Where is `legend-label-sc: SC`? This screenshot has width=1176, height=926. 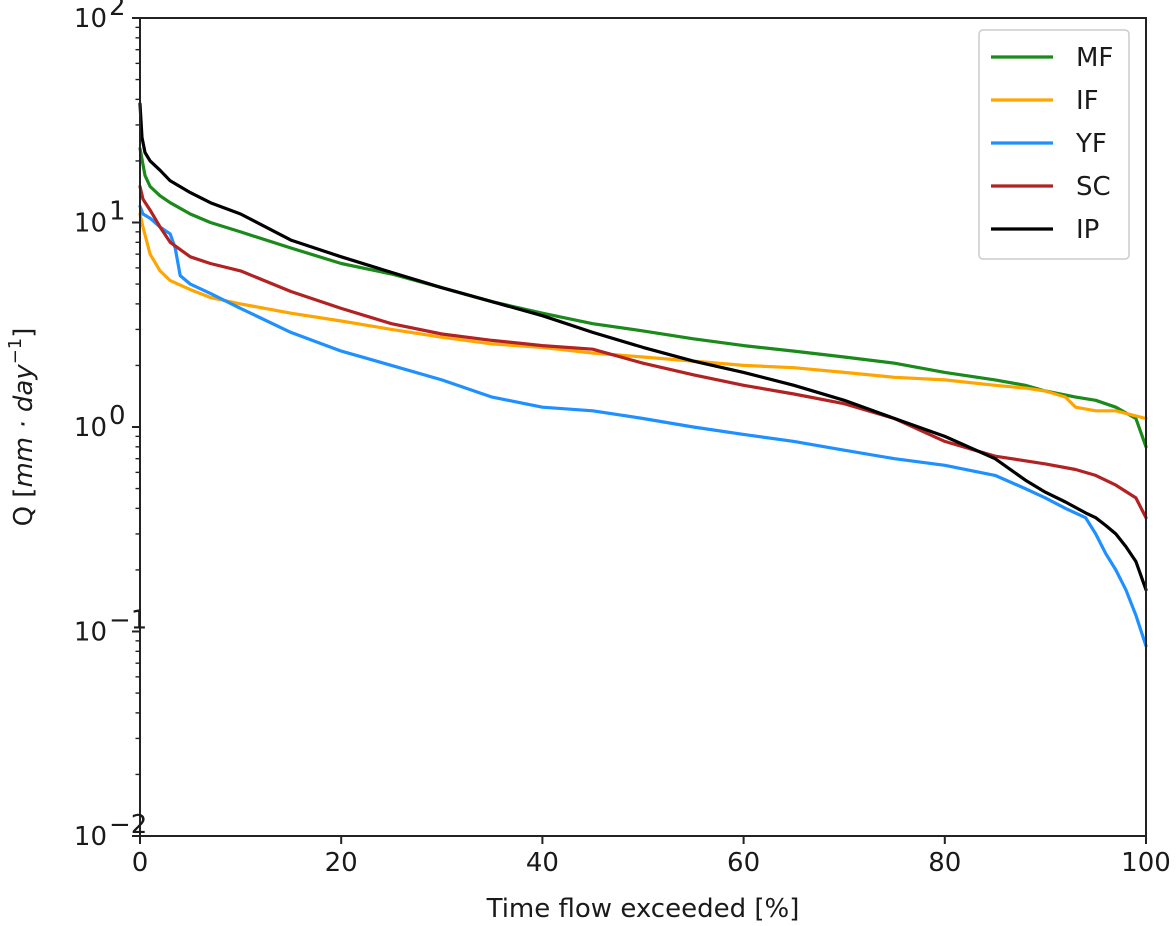 legend-label-sc: SC is located at coordinates (1093, 187).